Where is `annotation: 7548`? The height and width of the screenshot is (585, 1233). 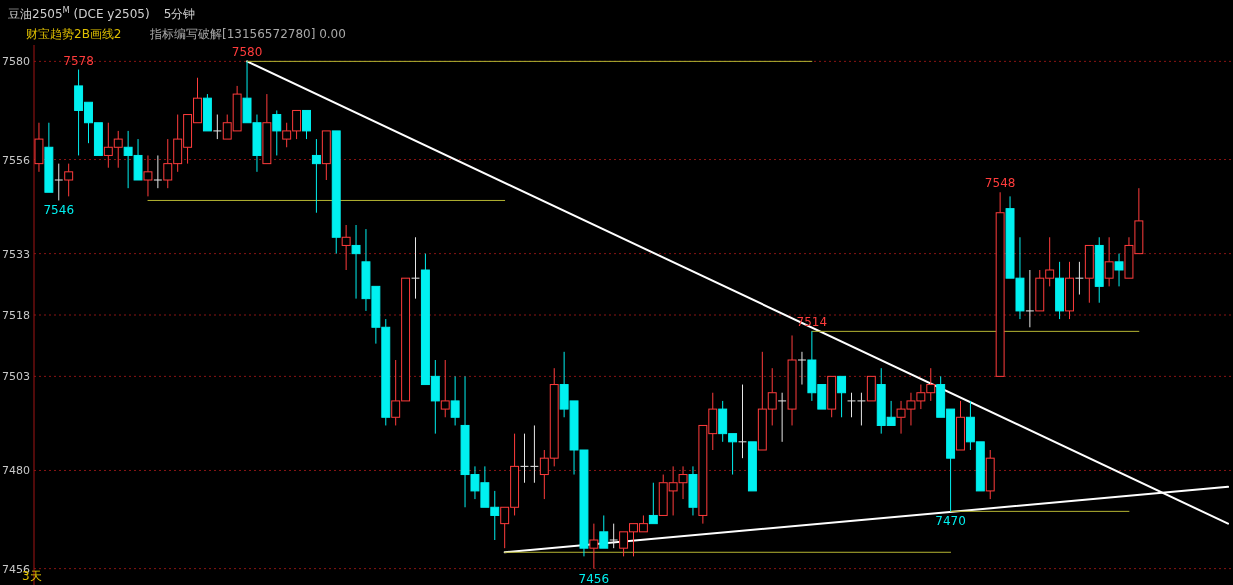 annotation: 7548 is located at coordinates (1000, 183).